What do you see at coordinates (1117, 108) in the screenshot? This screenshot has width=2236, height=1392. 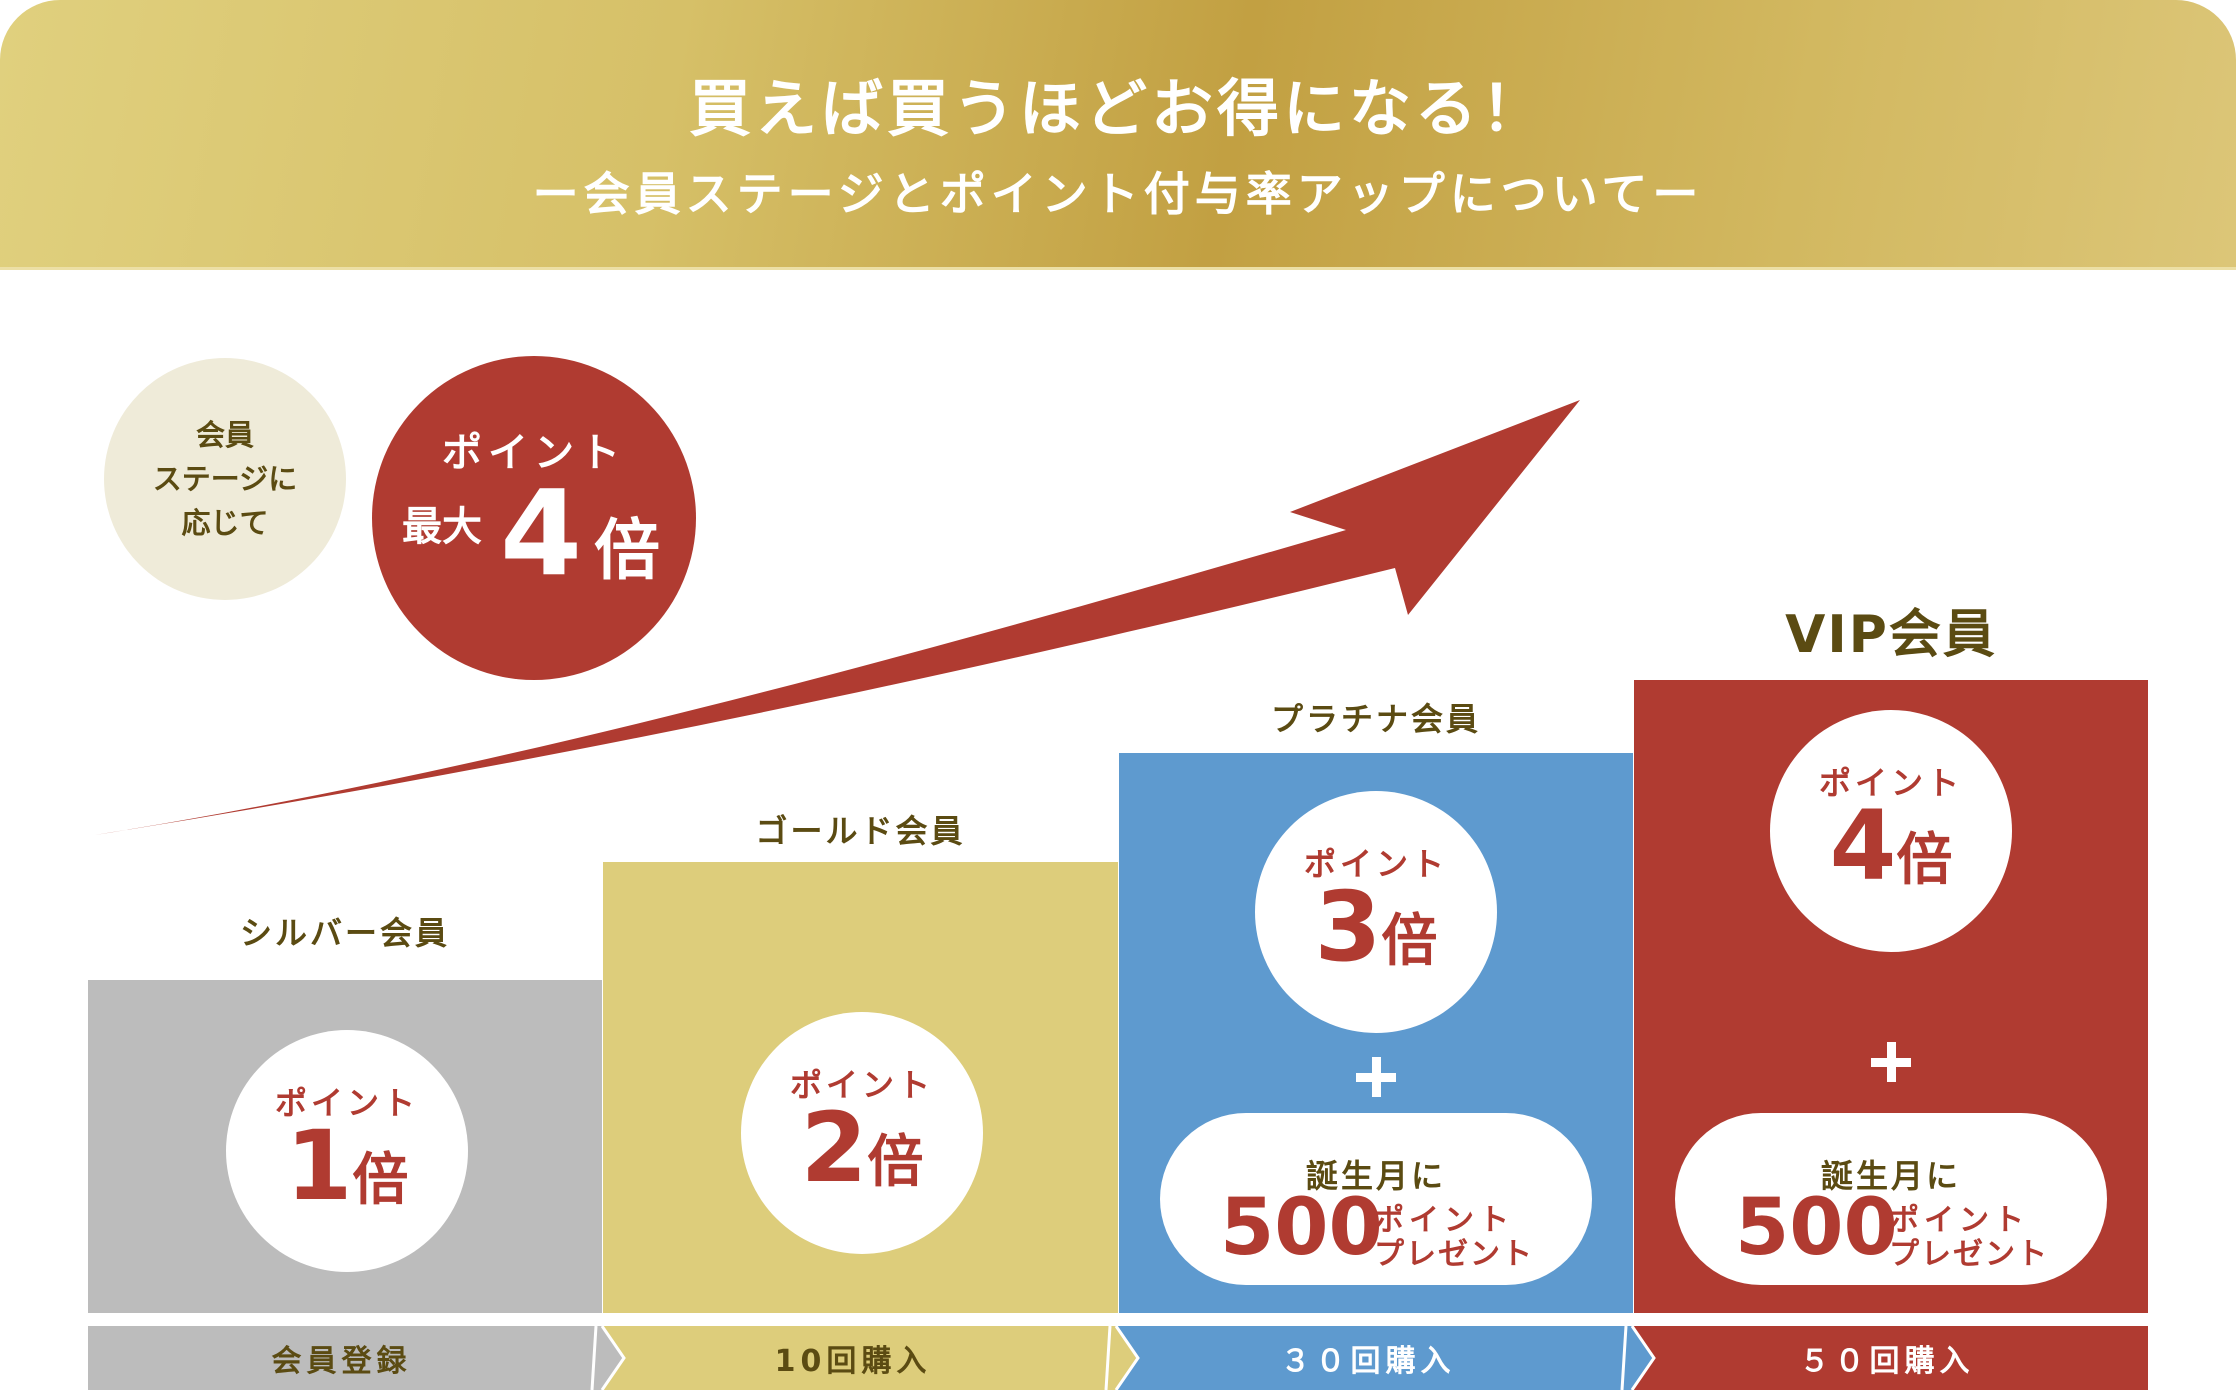 I see `page-title: 買えば買うほどお得になる！` at bounding box center [1117, 108].